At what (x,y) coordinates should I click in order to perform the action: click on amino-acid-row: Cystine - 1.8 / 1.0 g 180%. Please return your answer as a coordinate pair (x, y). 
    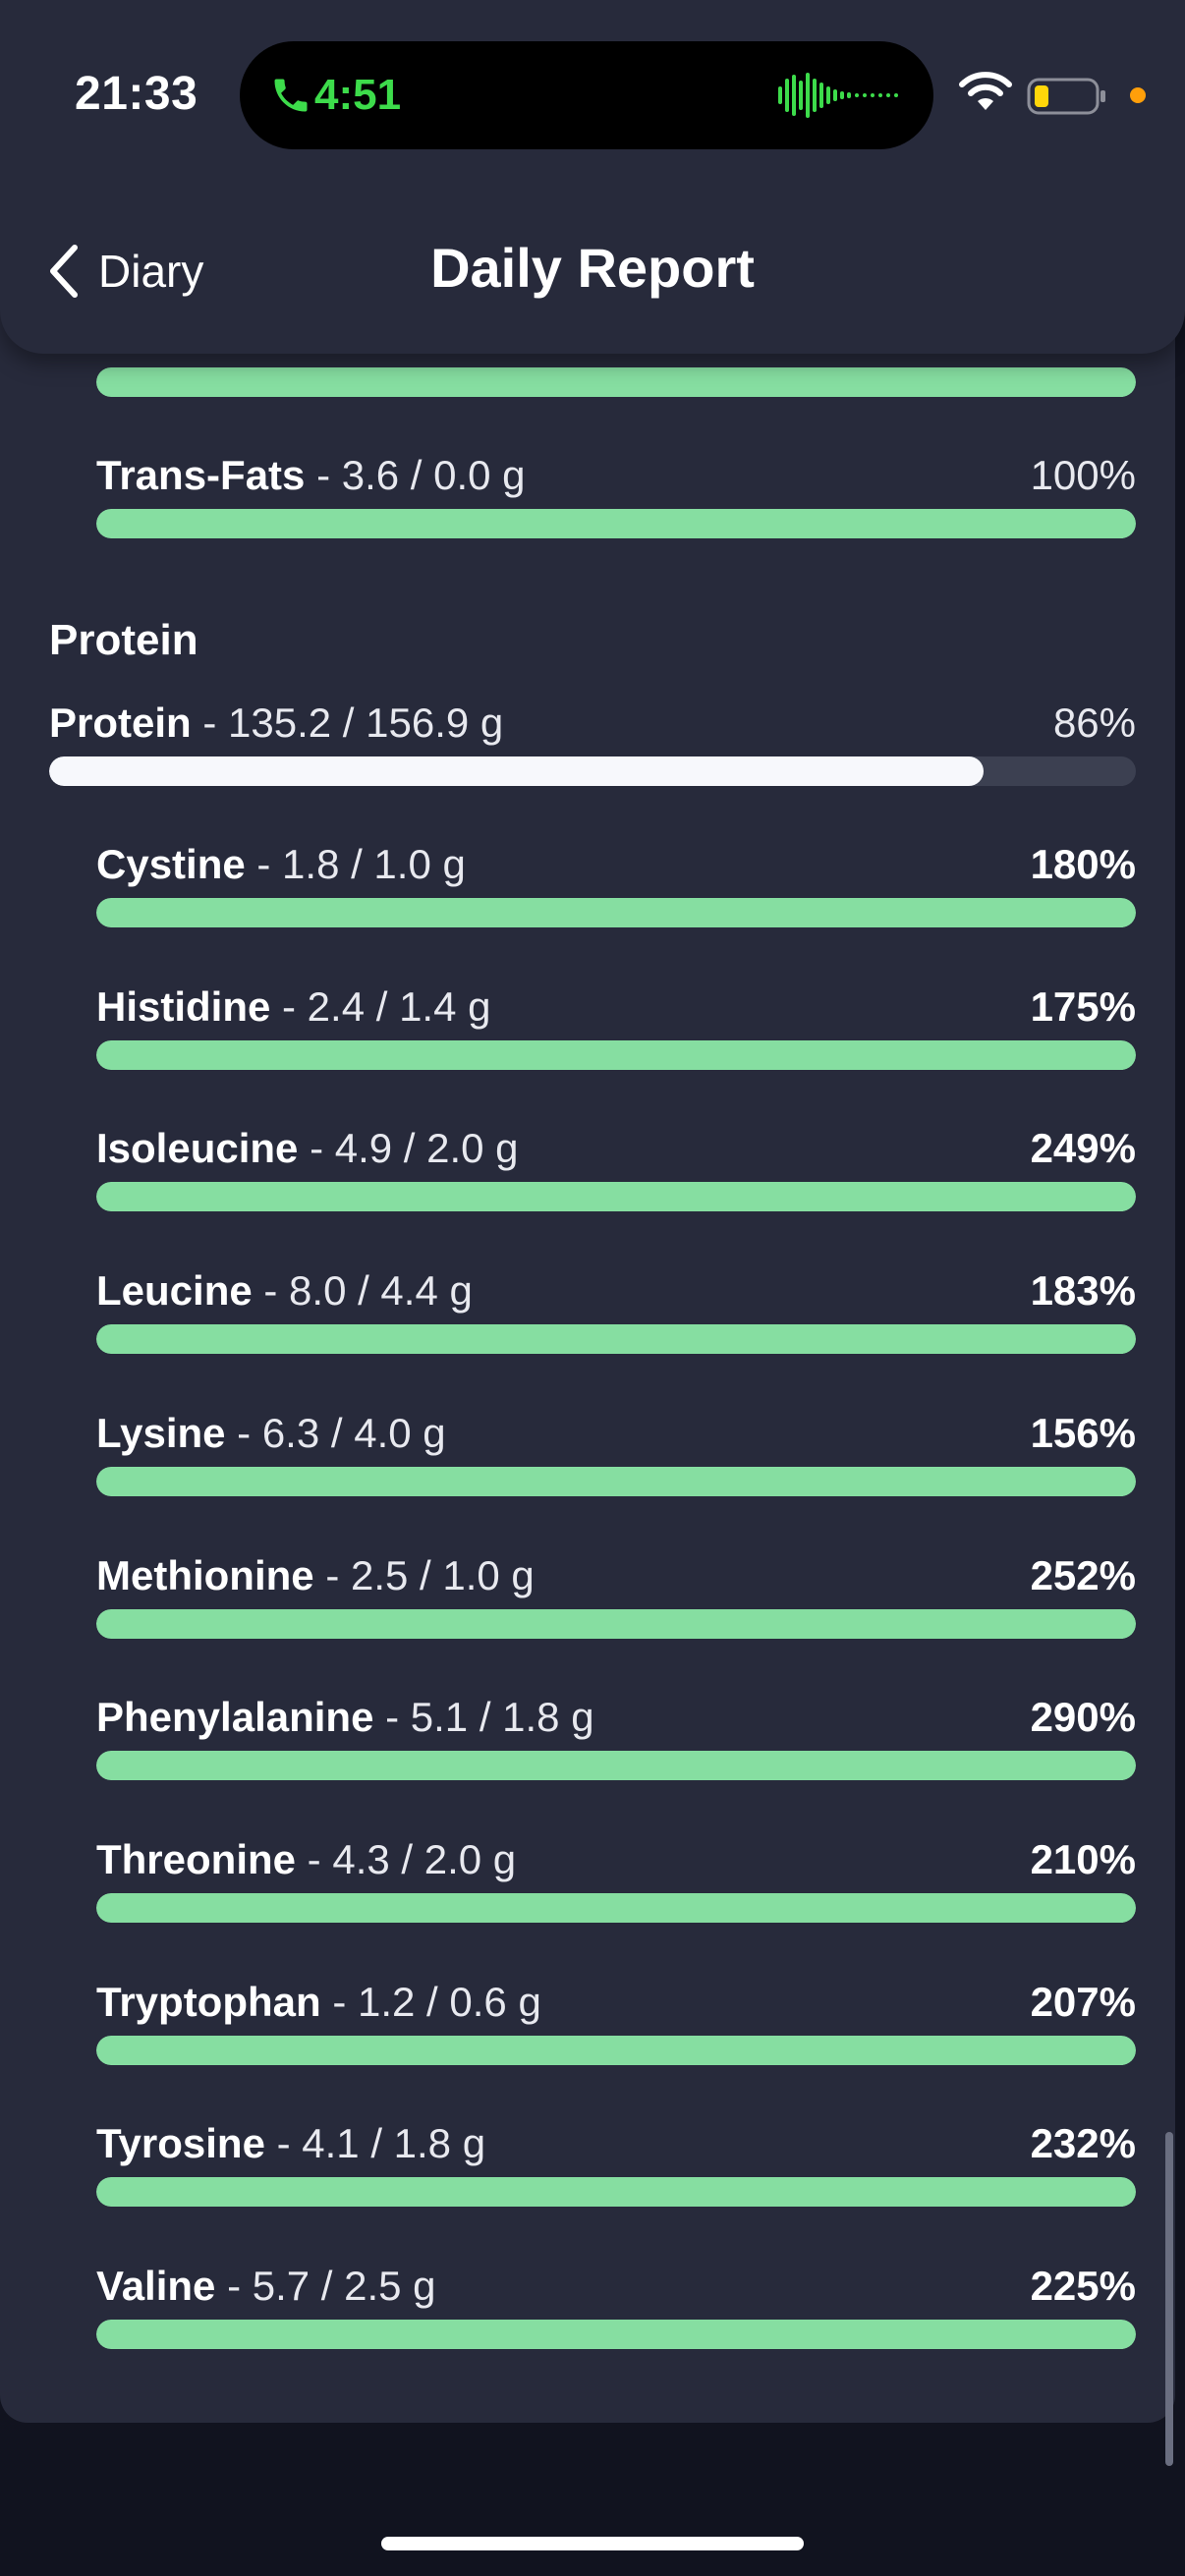
    Looking at the image, I should click on (616, 883).